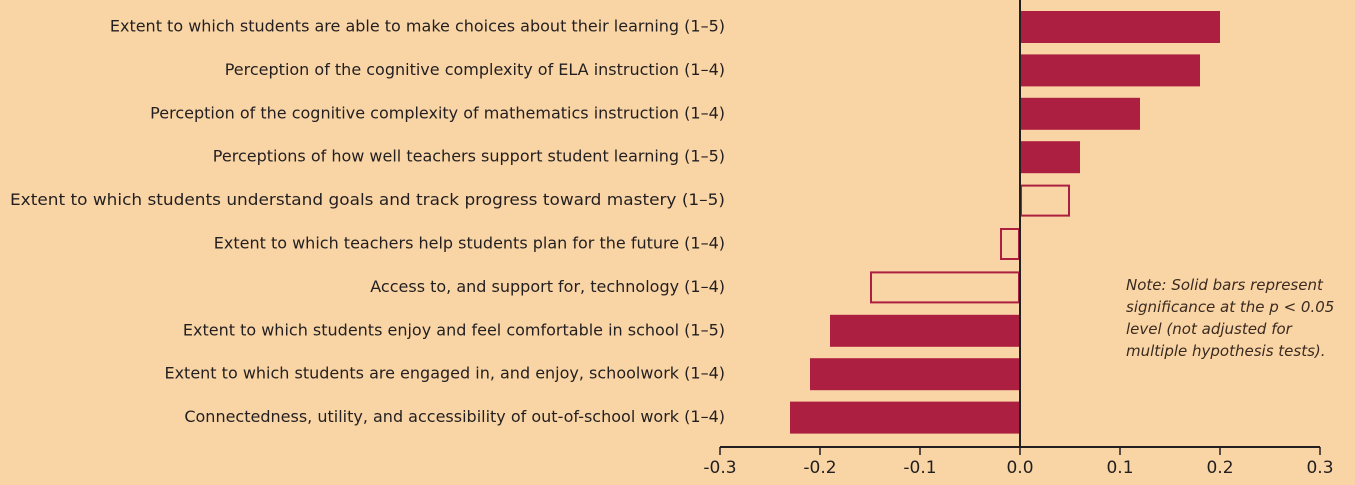 This screenshot has width=1355, height=485. What do you see at coordinates (719, 468) in the screenshot?
I see `x-tick-label: -0.3` at bounding box center [719, 468].